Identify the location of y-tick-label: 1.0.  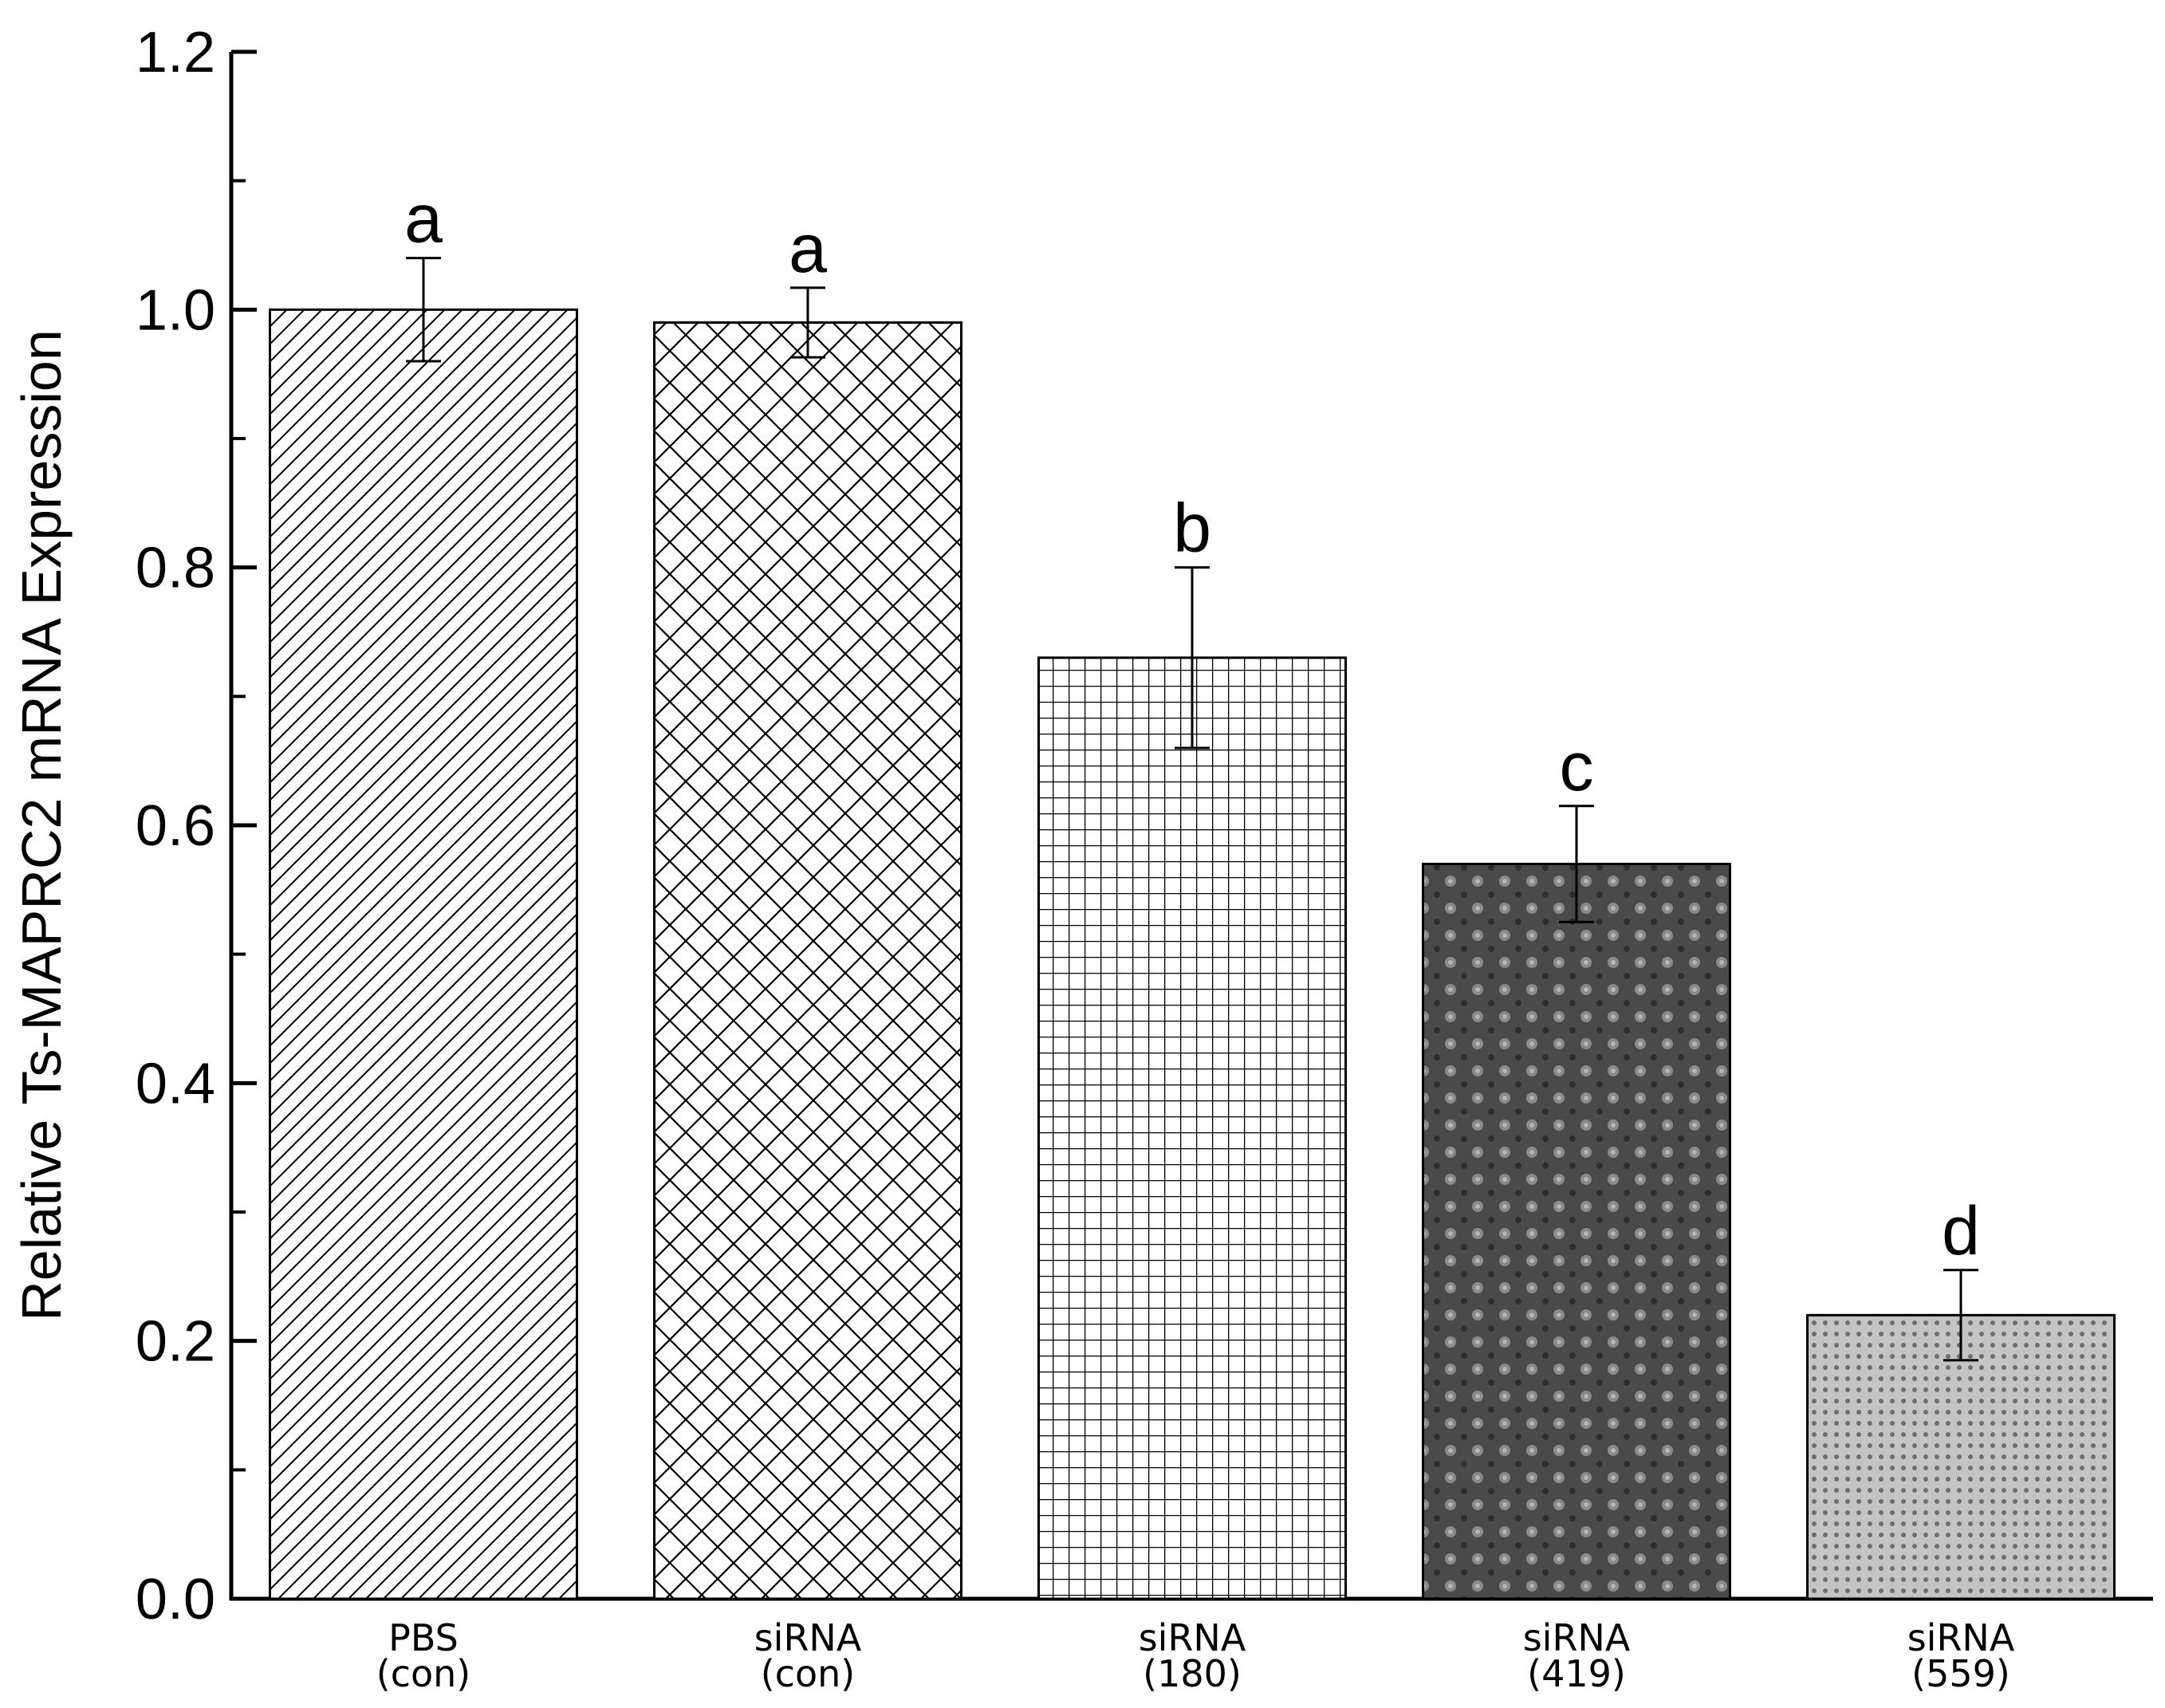
(175, 310).